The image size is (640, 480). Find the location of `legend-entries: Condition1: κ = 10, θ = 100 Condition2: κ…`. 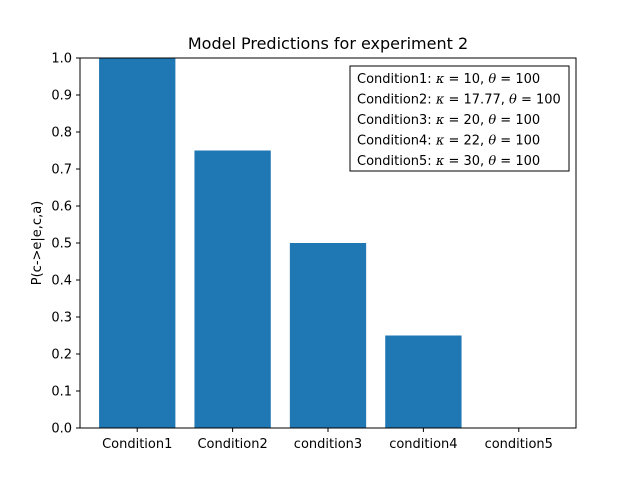

legend-entries: Condition1: κ = 10, θ = 100 Condition2: κ… is located at coordinates (459, 120).